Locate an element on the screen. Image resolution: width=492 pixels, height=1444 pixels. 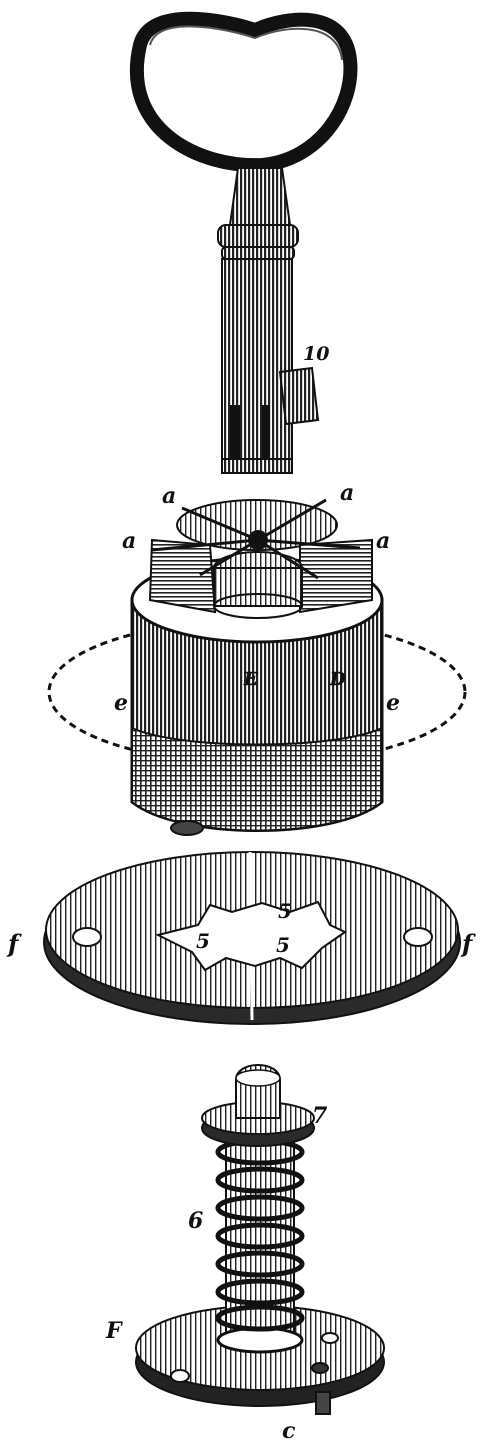
label-5-3: 5 is located at coordinates (283, 945).